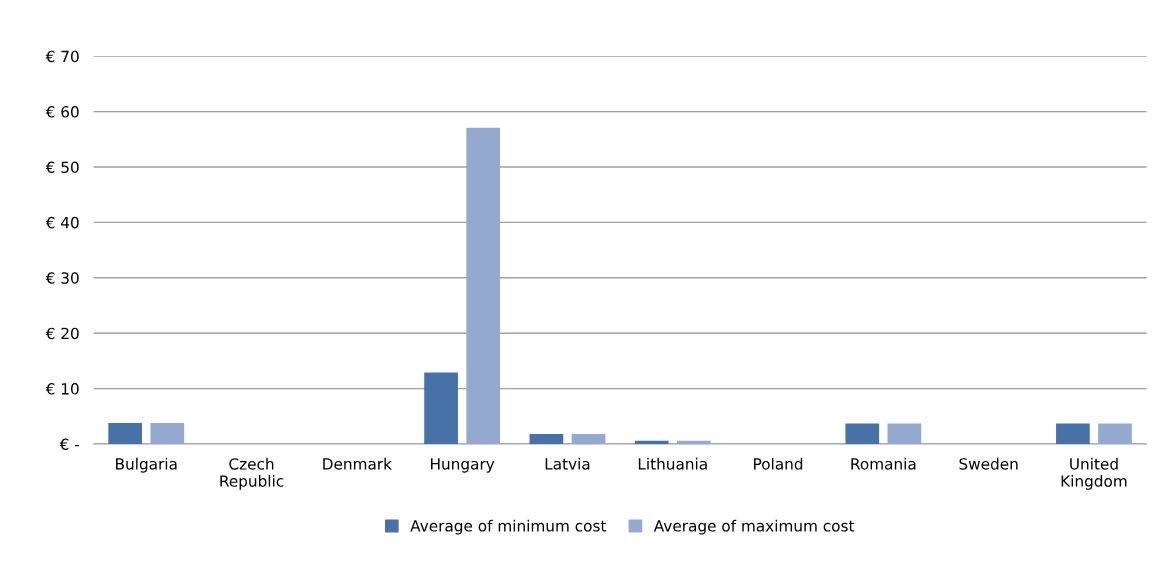  I want to click on legend-label: Average of maximum cost, so click(754, 527).